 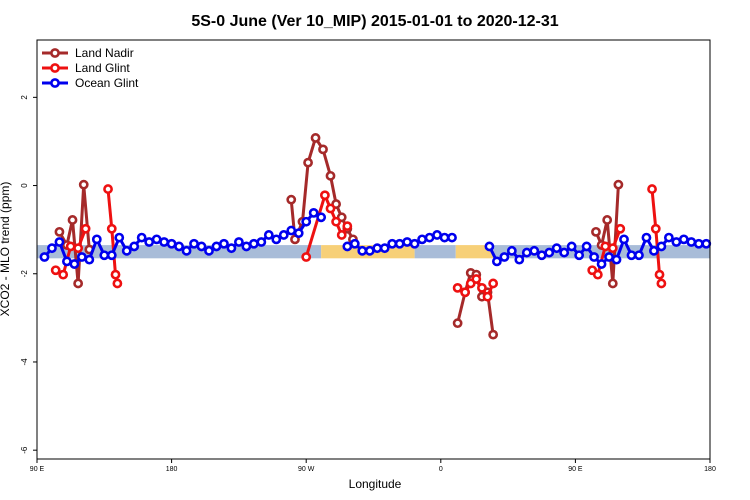 What do you see at coordinates (306, 469) in the screenshot?
I see `x-tick-label: 90 W` at bounding box center [306, 469].